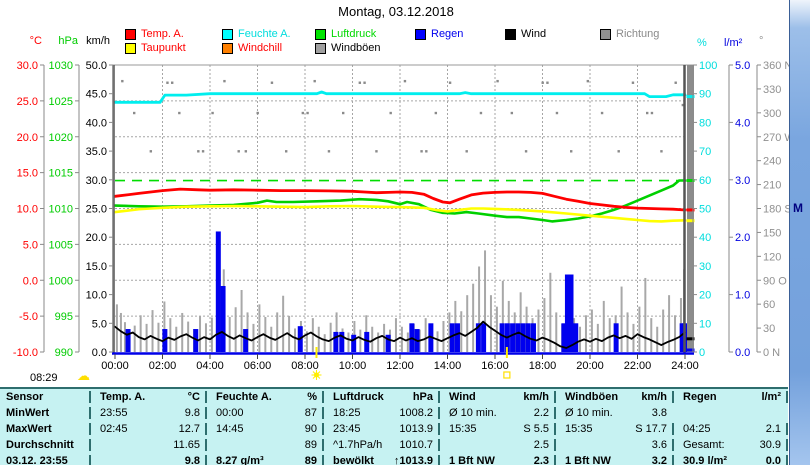  Describe the element at coordinates (769, 305) in the screenshot. I see `svg-text: 60` at that location.